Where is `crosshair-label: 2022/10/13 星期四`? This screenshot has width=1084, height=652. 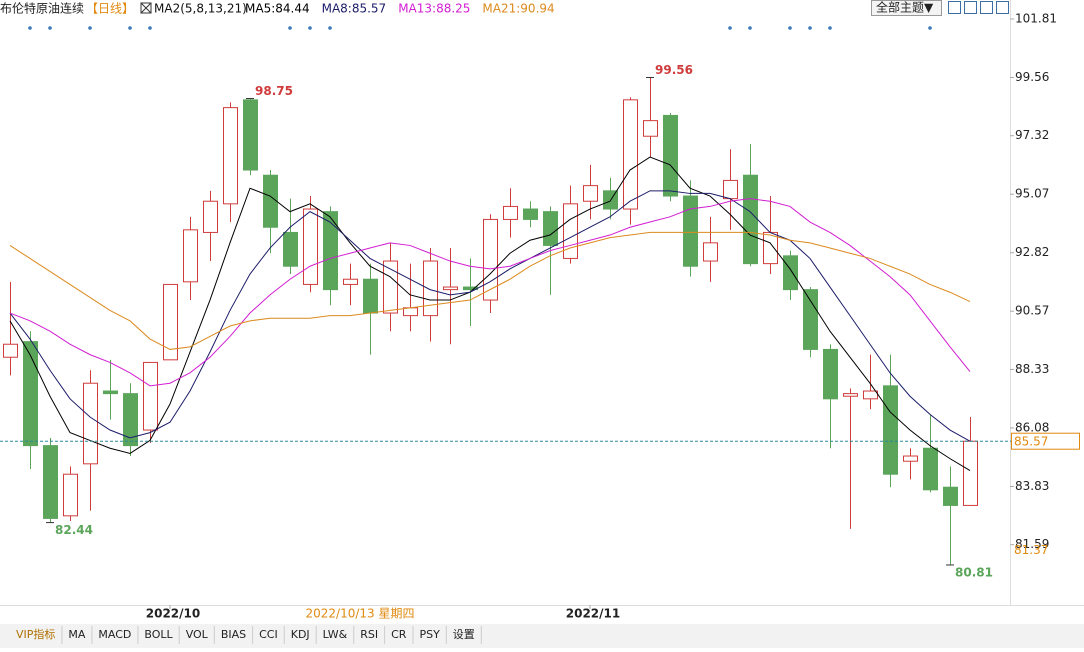 crosshair-label: 2022/10/13 星期四 is located at coordinates (360, 614).